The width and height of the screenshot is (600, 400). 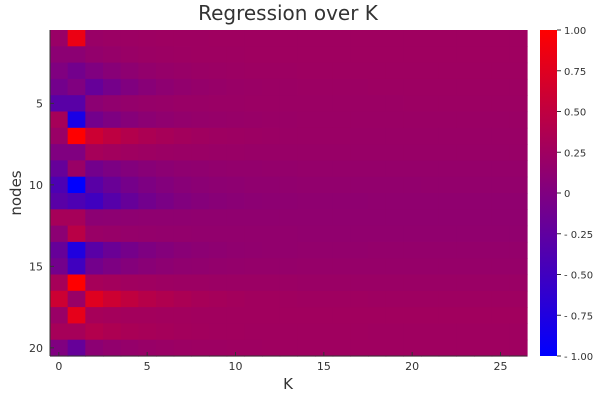 What do you see at coordinates (575, 113) in the screenshot?
I see `colorbar-tick-label: 0.50` at bounding box center [575, 113].